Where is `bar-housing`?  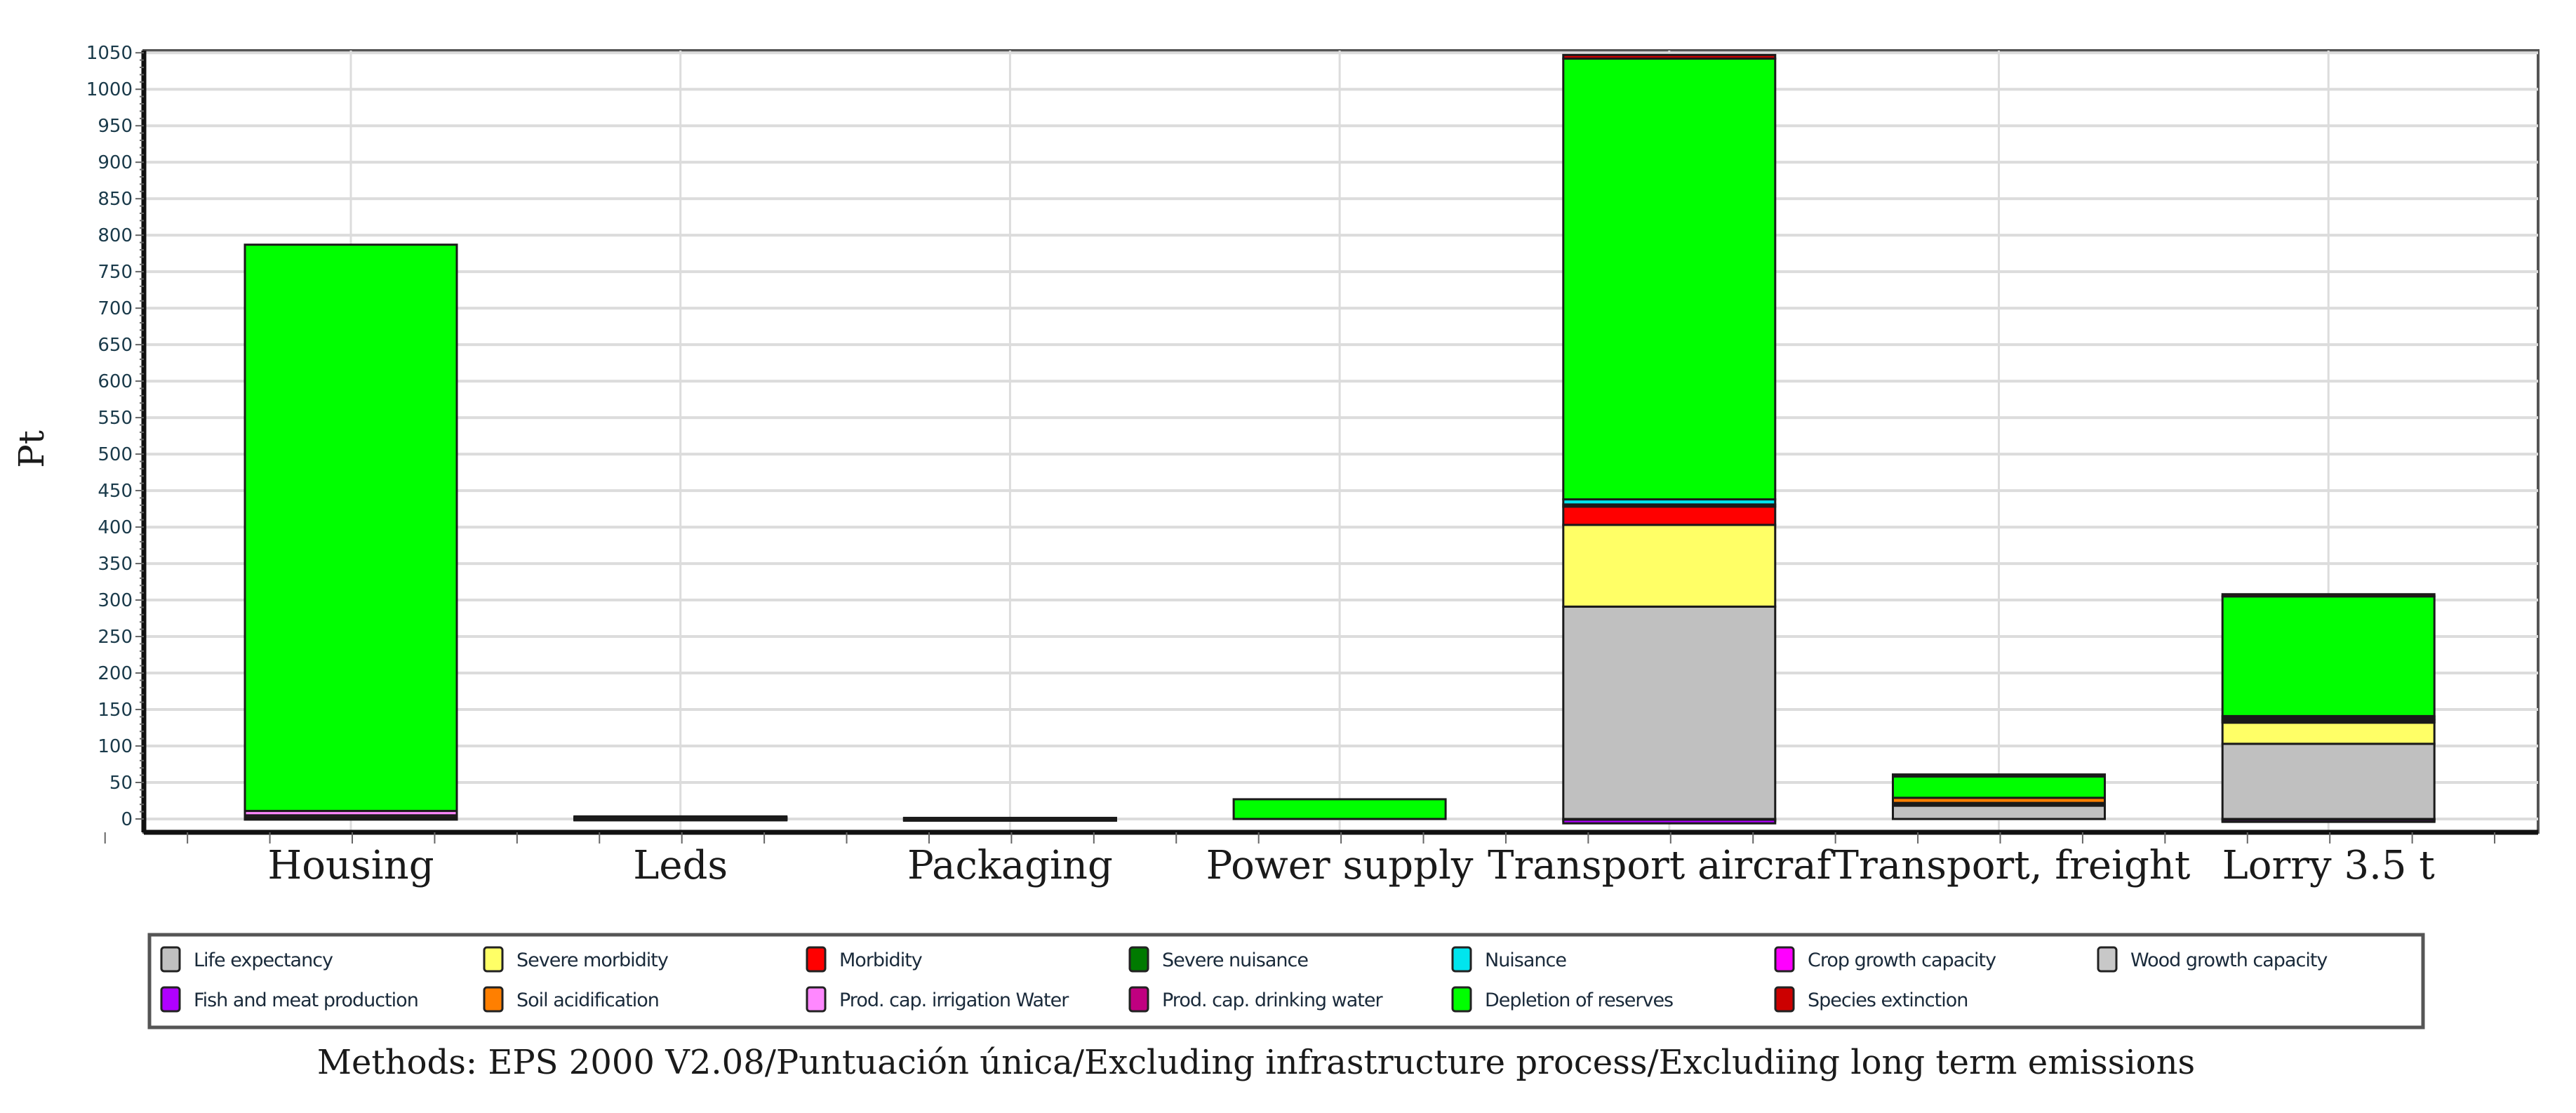 bar-housing is located at coordinates (350, 532).